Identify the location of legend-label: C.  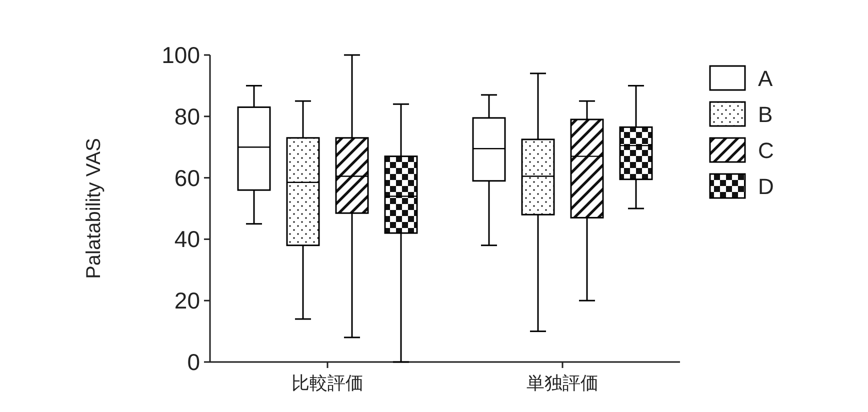
(766, 150).